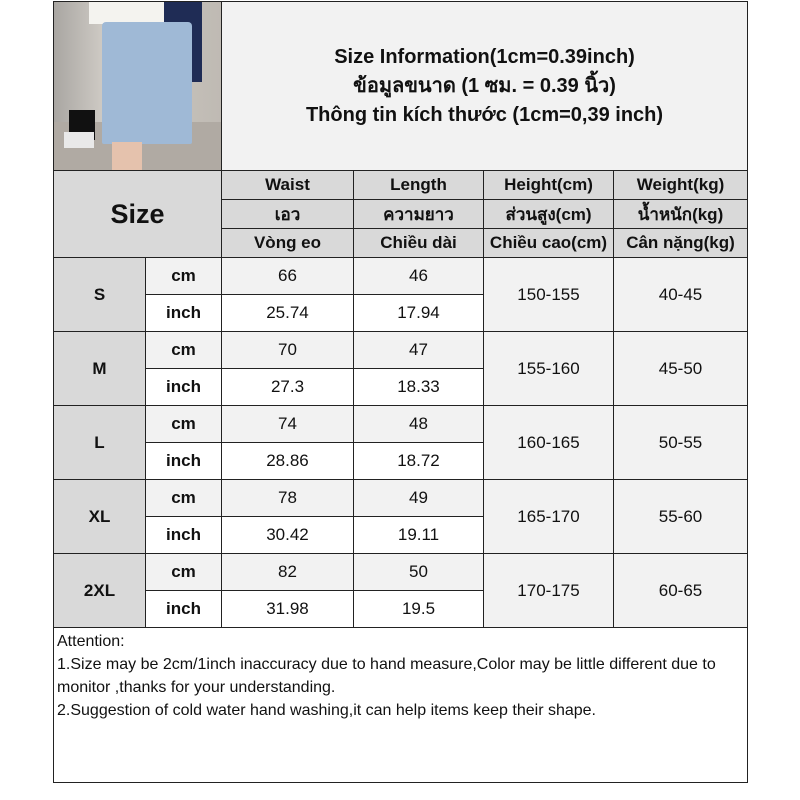 The height and width of the screenshot is (800, 800). I want to click on height-range: 150-155, so click(548, 294).